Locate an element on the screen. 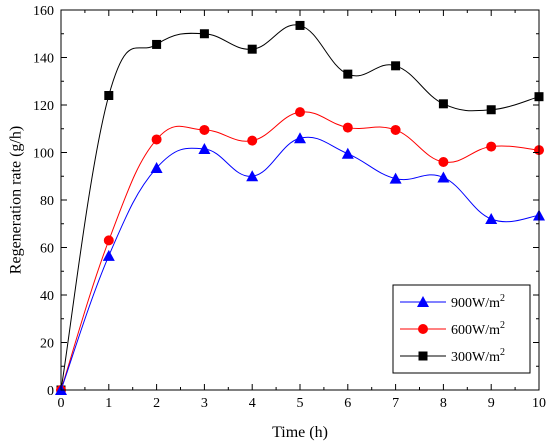 This screenshot has width=550, height=443. legend-item: 600W/m2 is located at coordinates (452, 329).